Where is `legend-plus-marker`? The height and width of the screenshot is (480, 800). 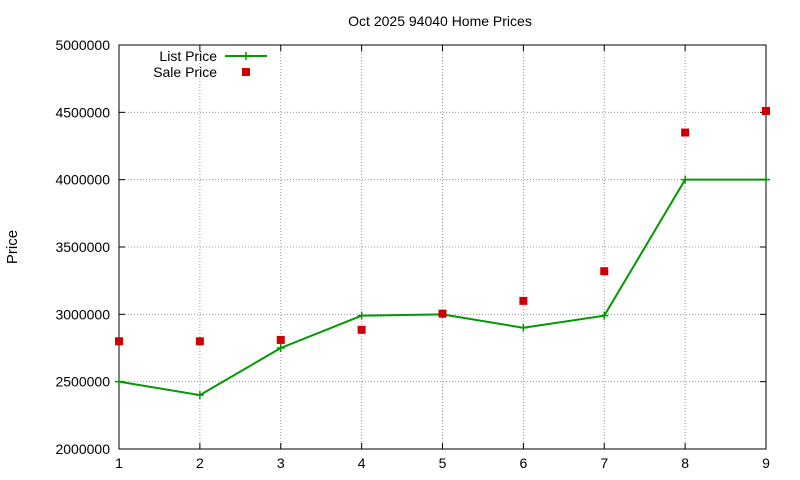 legend-plus-marker is located at coordinates (246, 56).